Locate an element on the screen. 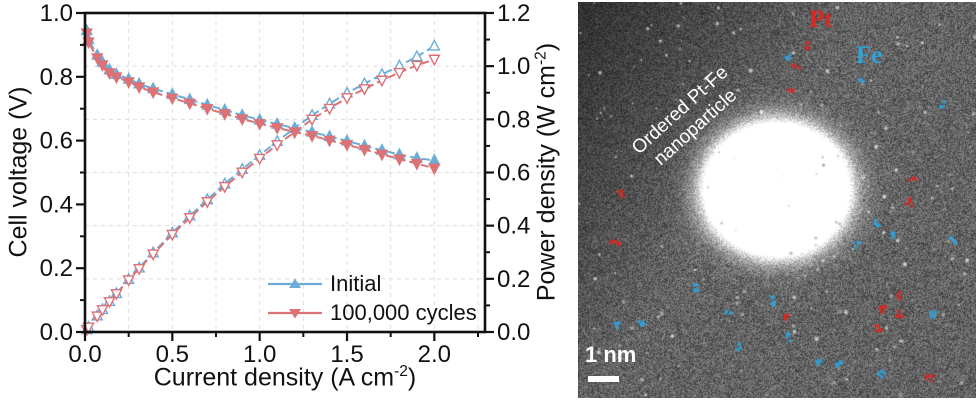  legend-label-cycles: 100,000 cycles is located at coordinates (403, 312).